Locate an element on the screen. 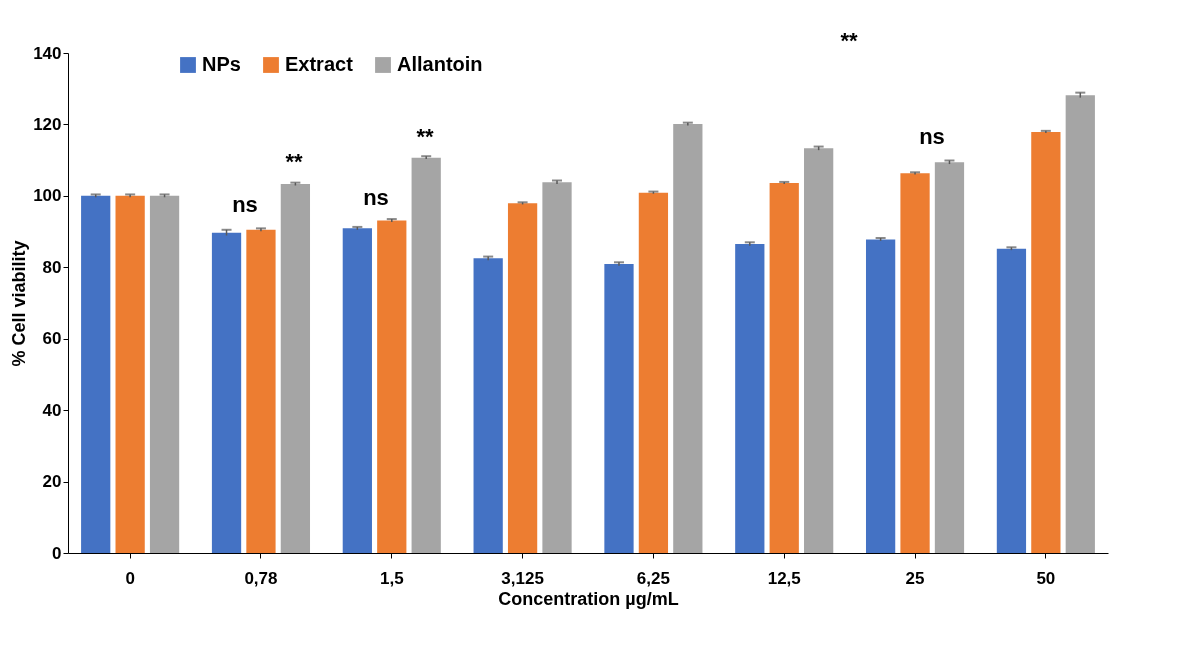  x-tick-label: 25 is located at coordinates (915, 578).